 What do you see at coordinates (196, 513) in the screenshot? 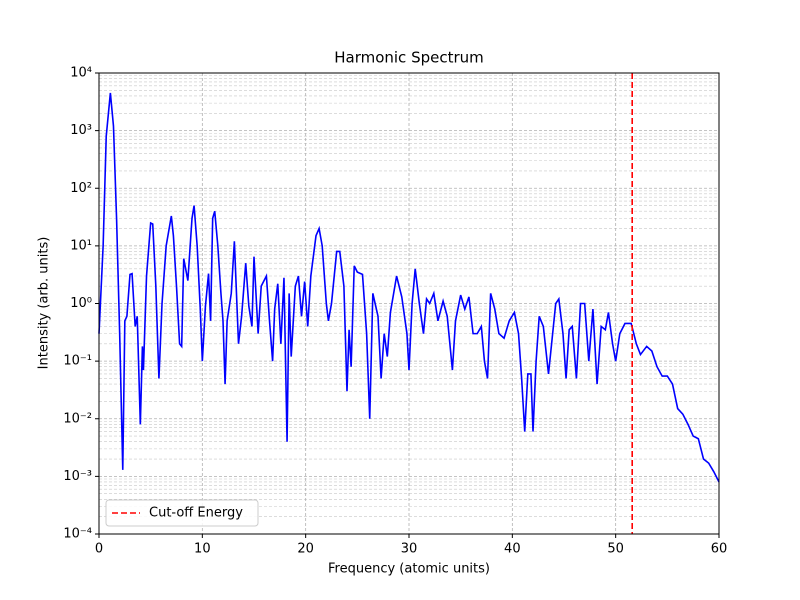
I see `legend-label: Cut-off Energy` at bounding box center [196, 513].